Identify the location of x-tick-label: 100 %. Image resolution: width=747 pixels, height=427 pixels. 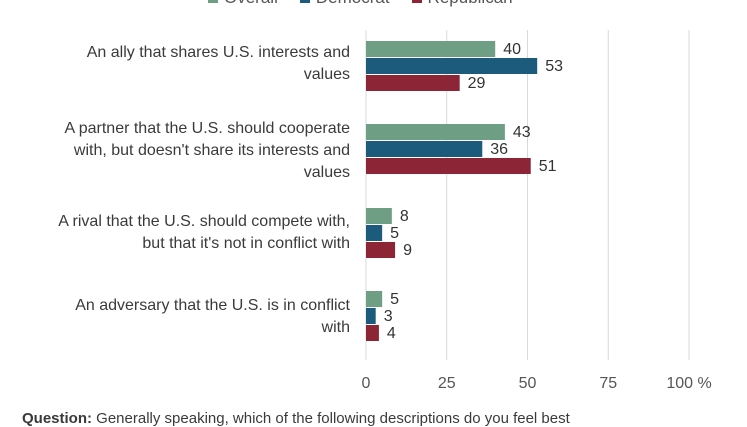
(688, 383).